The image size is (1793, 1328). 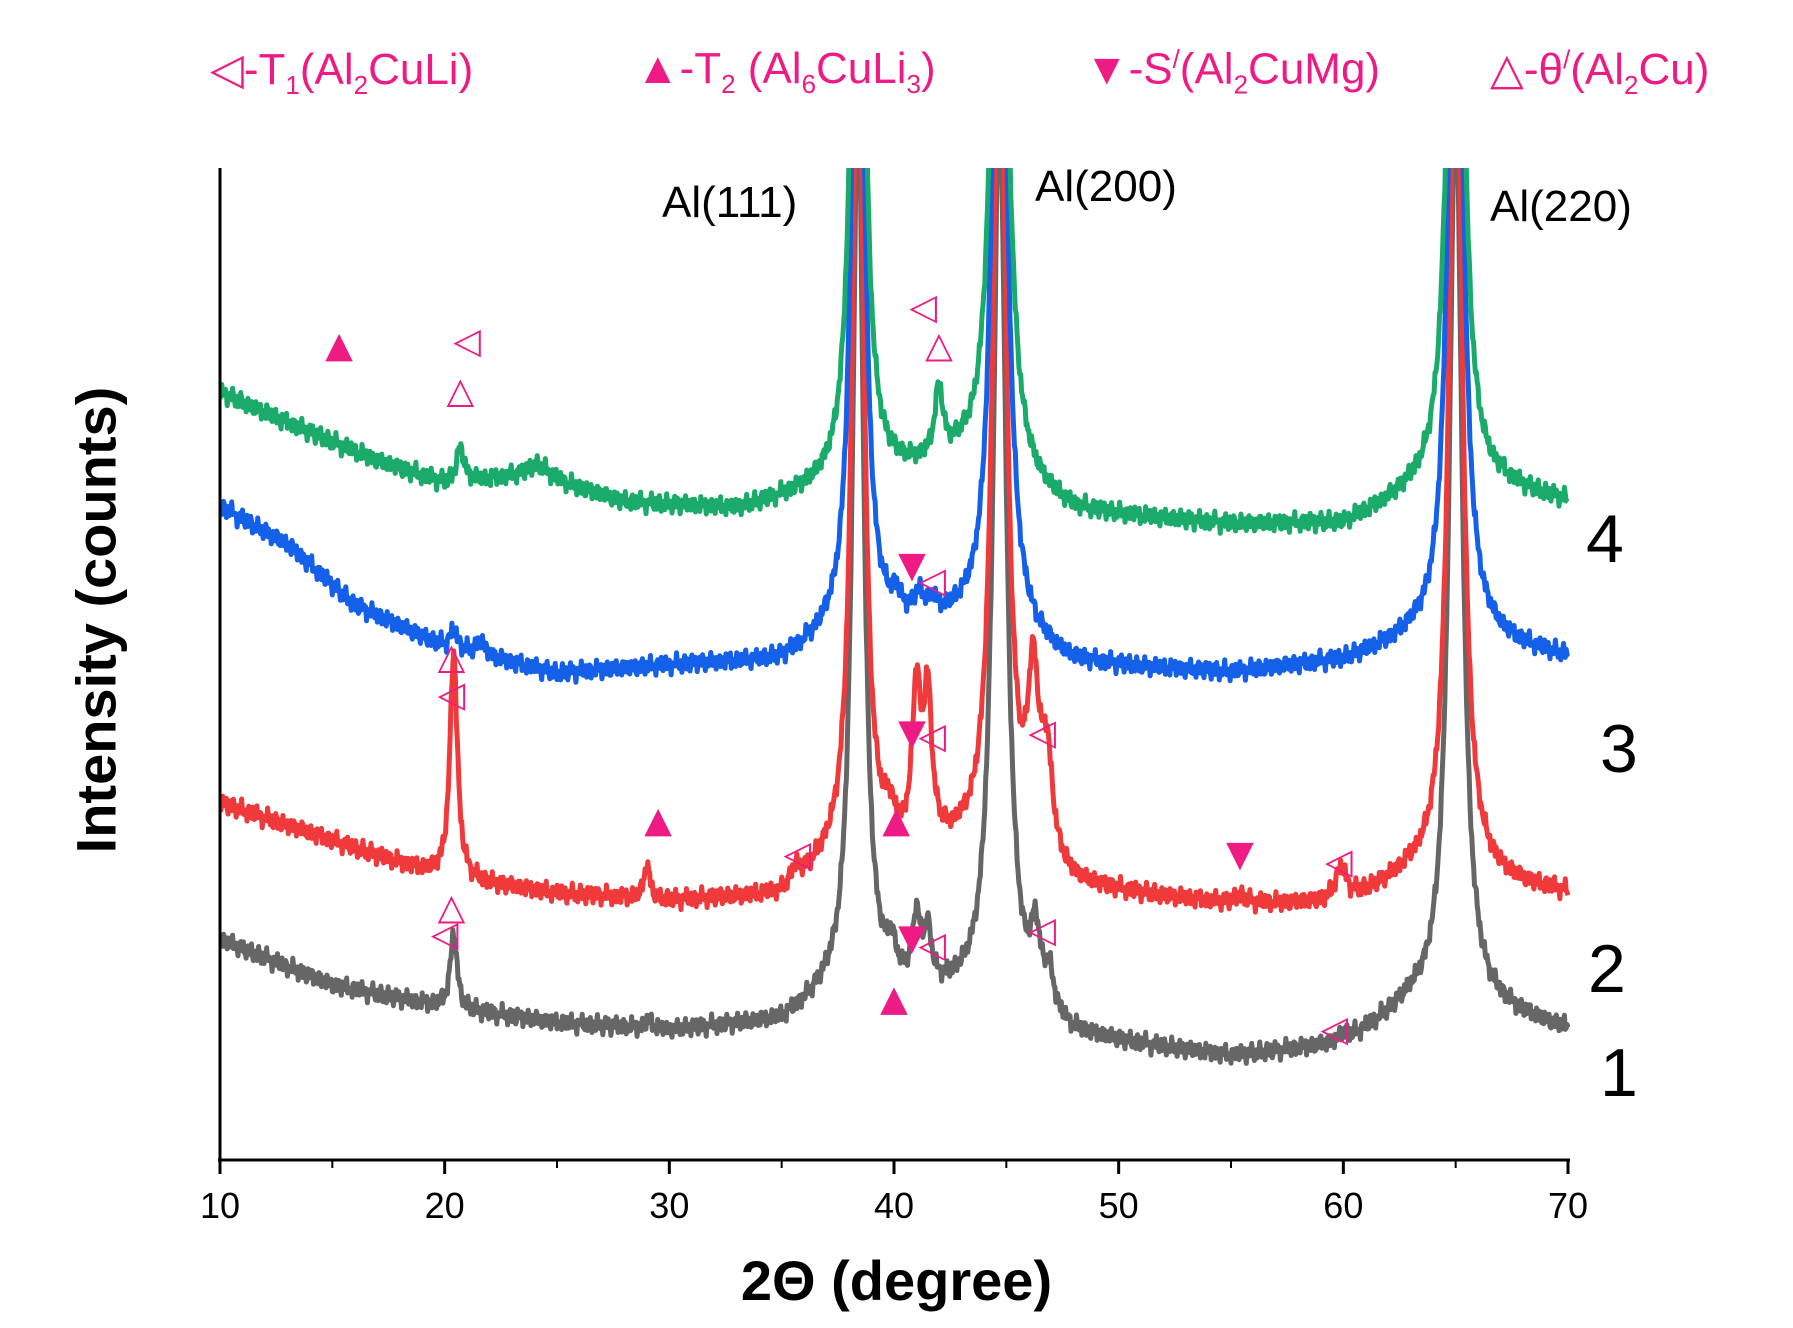 I want to click on legend-t1-rest2: CuLi), so click(x=421, y=69).